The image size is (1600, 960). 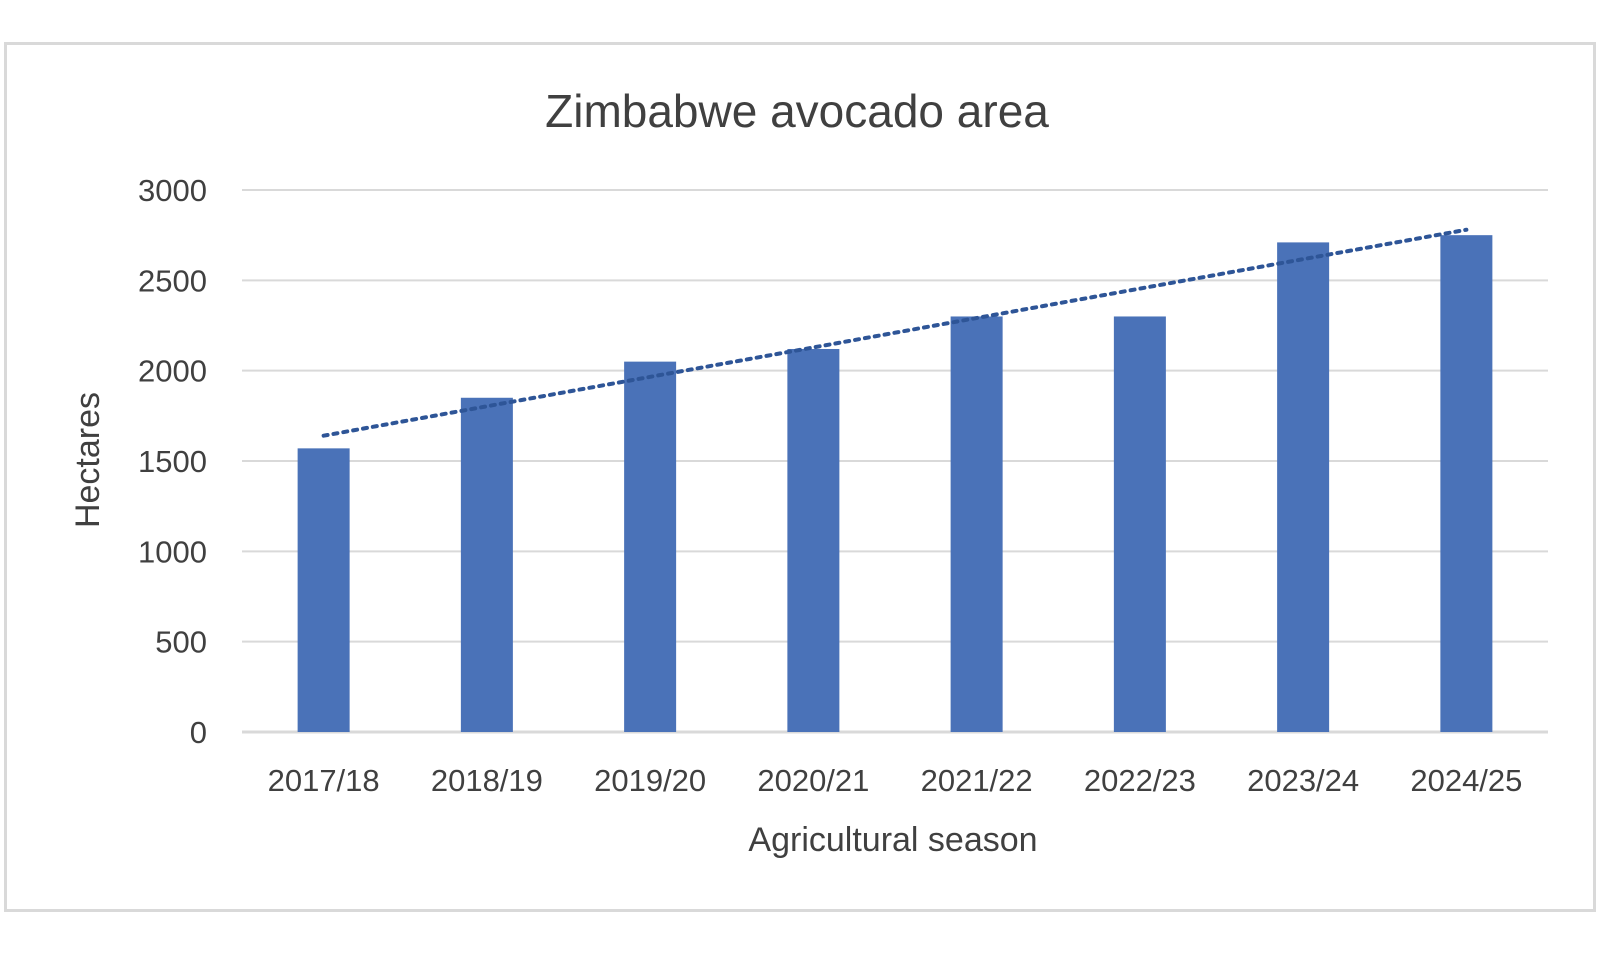 What do you see at coordinates (181, 642) in the screenshot?
I see `y-tick-label: 500` at bounding box center [181, 642].